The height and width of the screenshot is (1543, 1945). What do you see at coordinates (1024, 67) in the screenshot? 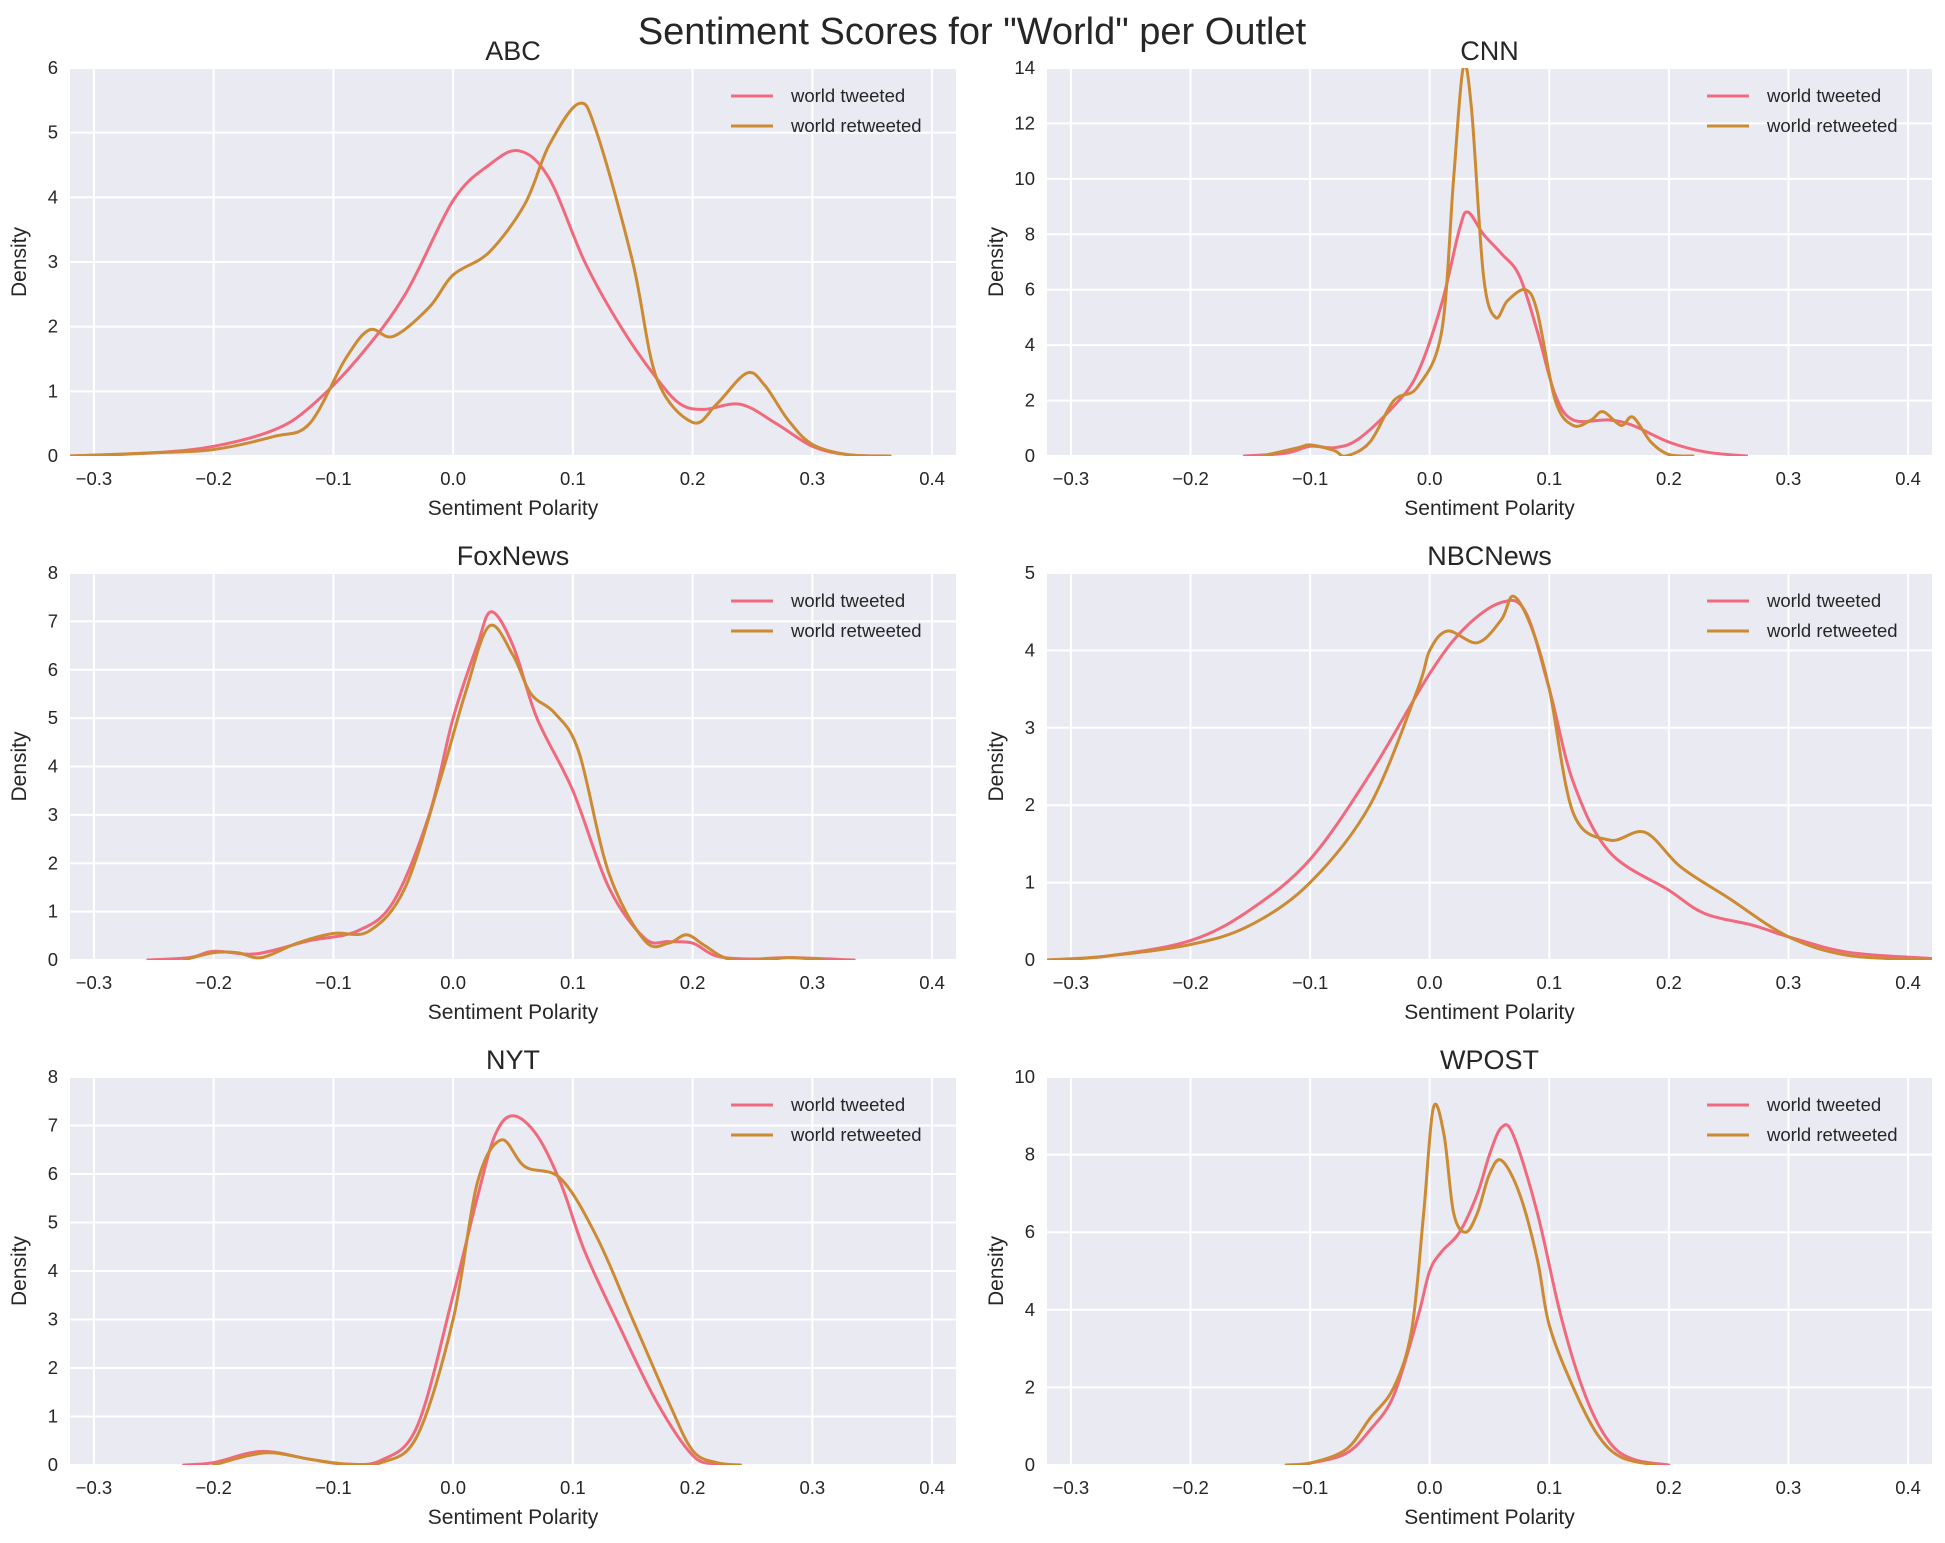
I see `y-tick-label: 14` at bounding box center [1024, 67].